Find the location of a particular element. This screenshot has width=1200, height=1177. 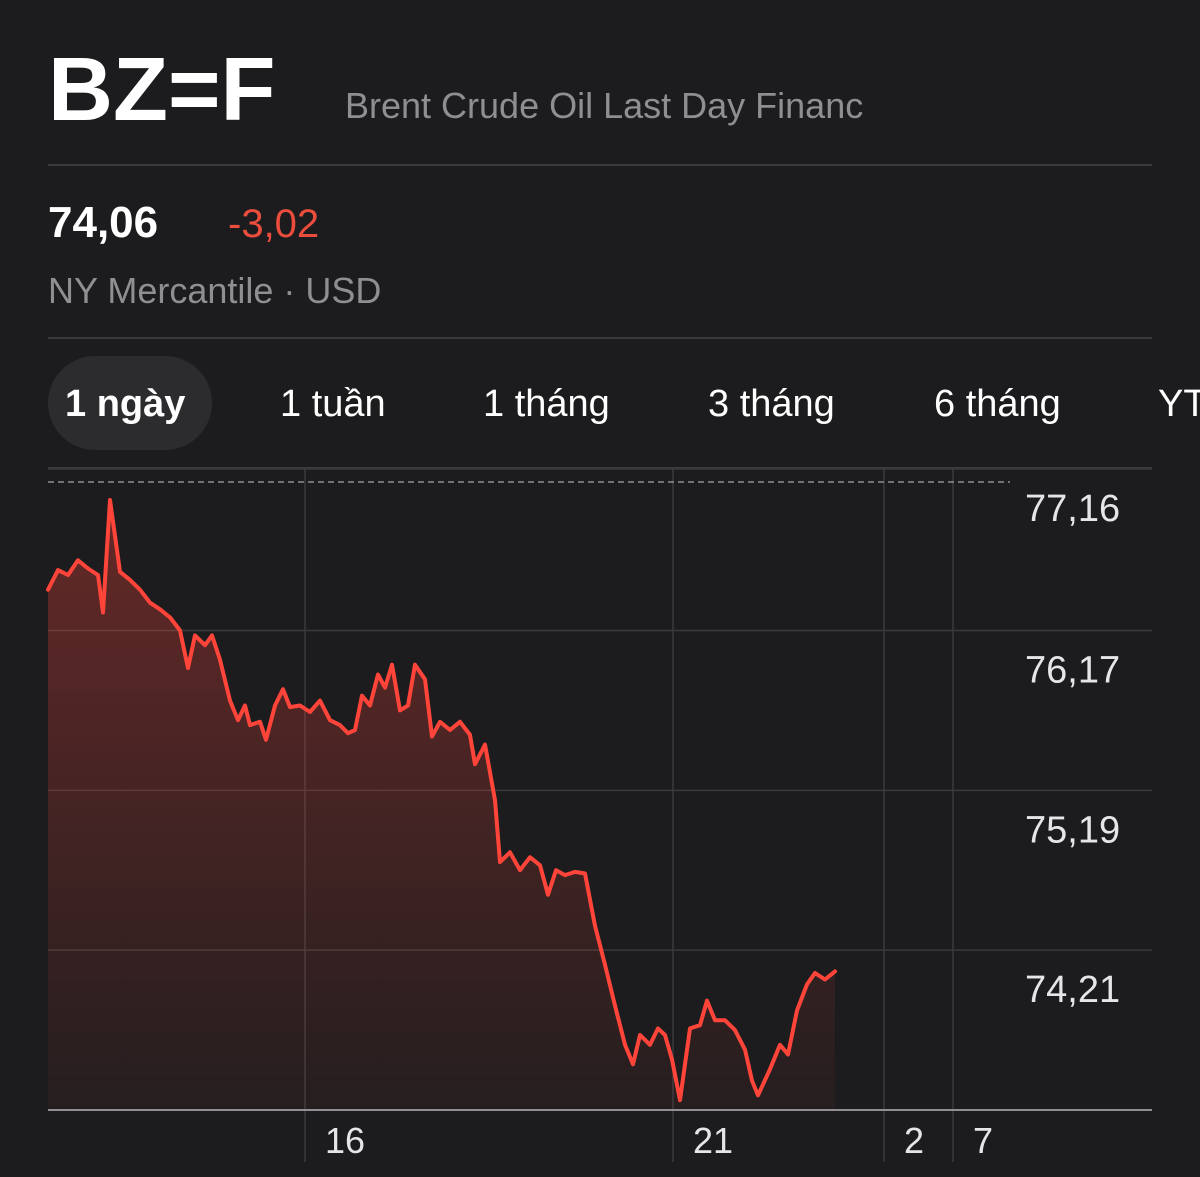

x-tick-label: 7 is located at coordinates (983, 1140).